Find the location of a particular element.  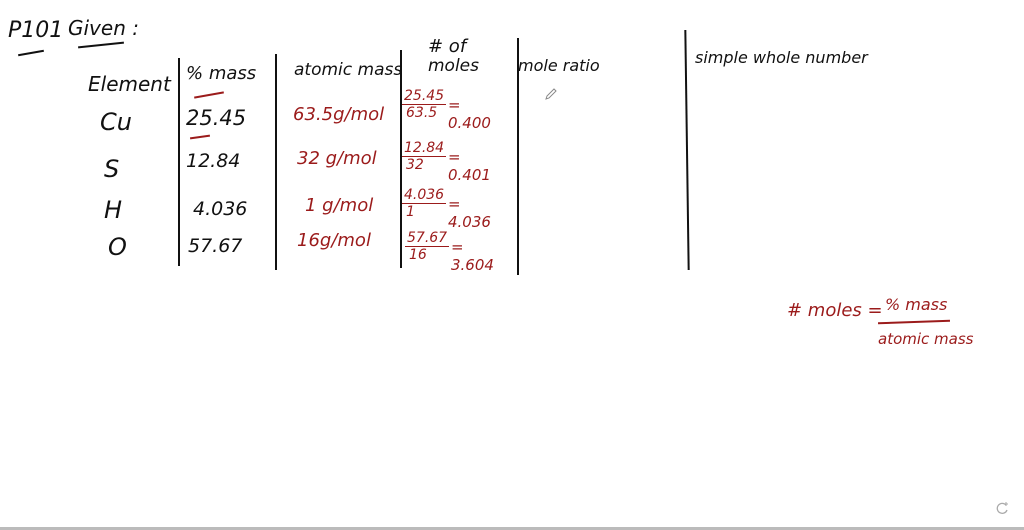

problem-label: P101 is located at coordinates (36, 30).